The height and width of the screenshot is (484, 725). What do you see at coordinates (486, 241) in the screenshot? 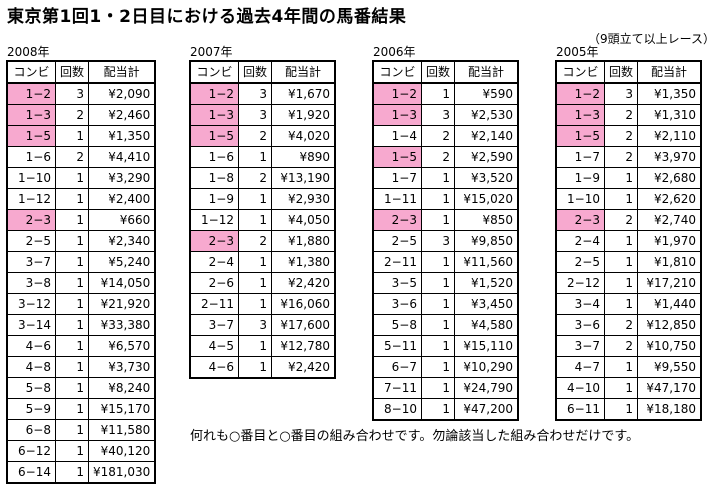
I see `payout-cell: ¥9,850` at bounding box center [486, 241].